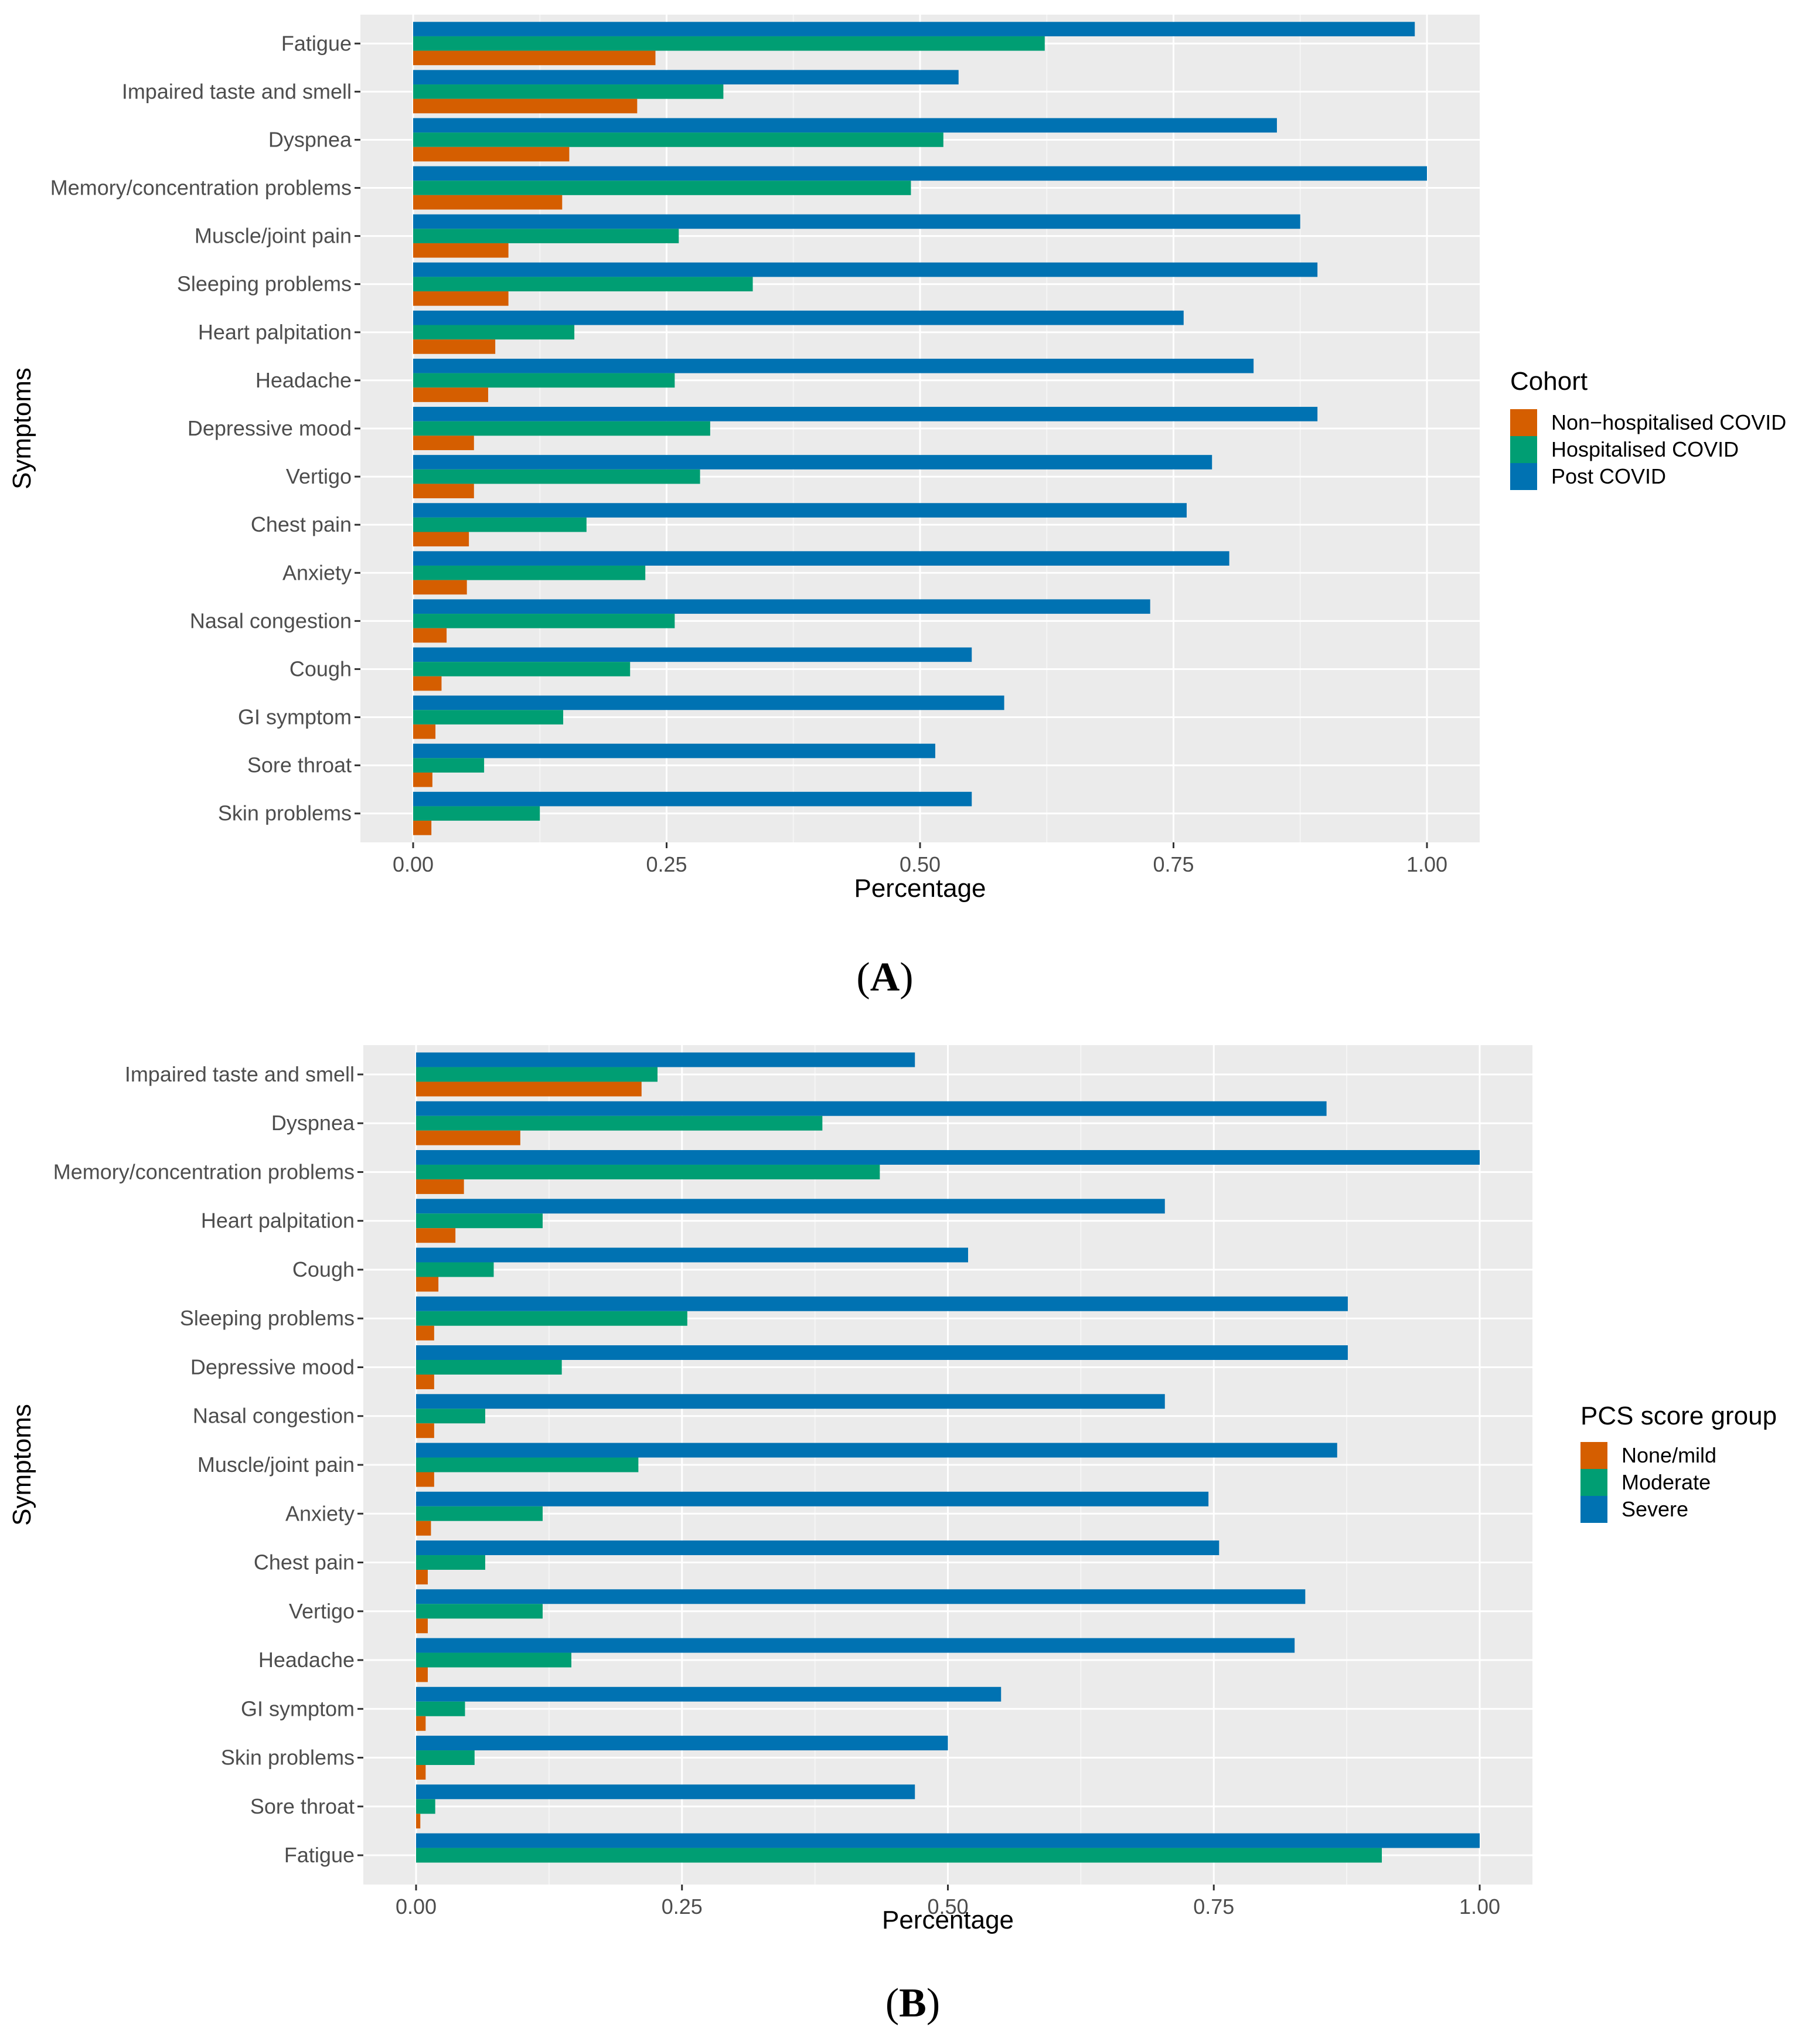  I want to click on y-tick-label-fatigue: Fatigue, so click(316, 43).